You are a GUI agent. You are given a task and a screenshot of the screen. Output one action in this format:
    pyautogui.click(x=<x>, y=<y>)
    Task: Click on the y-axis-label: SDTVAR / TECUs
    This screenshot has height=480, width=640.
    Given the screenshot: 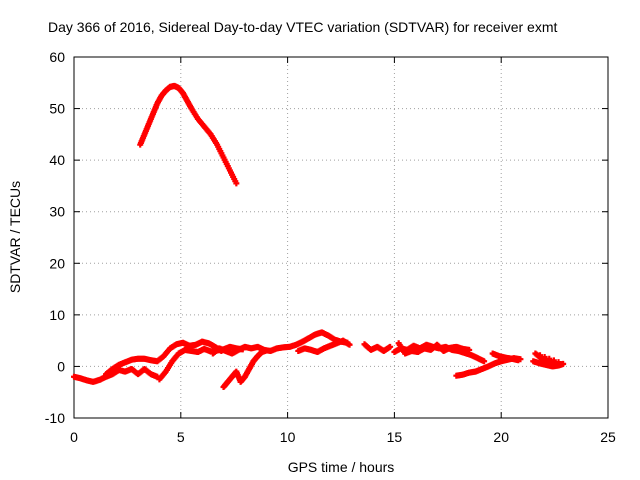 What is the action you would take?
    pyautogui.click(x=15, y=237)
    